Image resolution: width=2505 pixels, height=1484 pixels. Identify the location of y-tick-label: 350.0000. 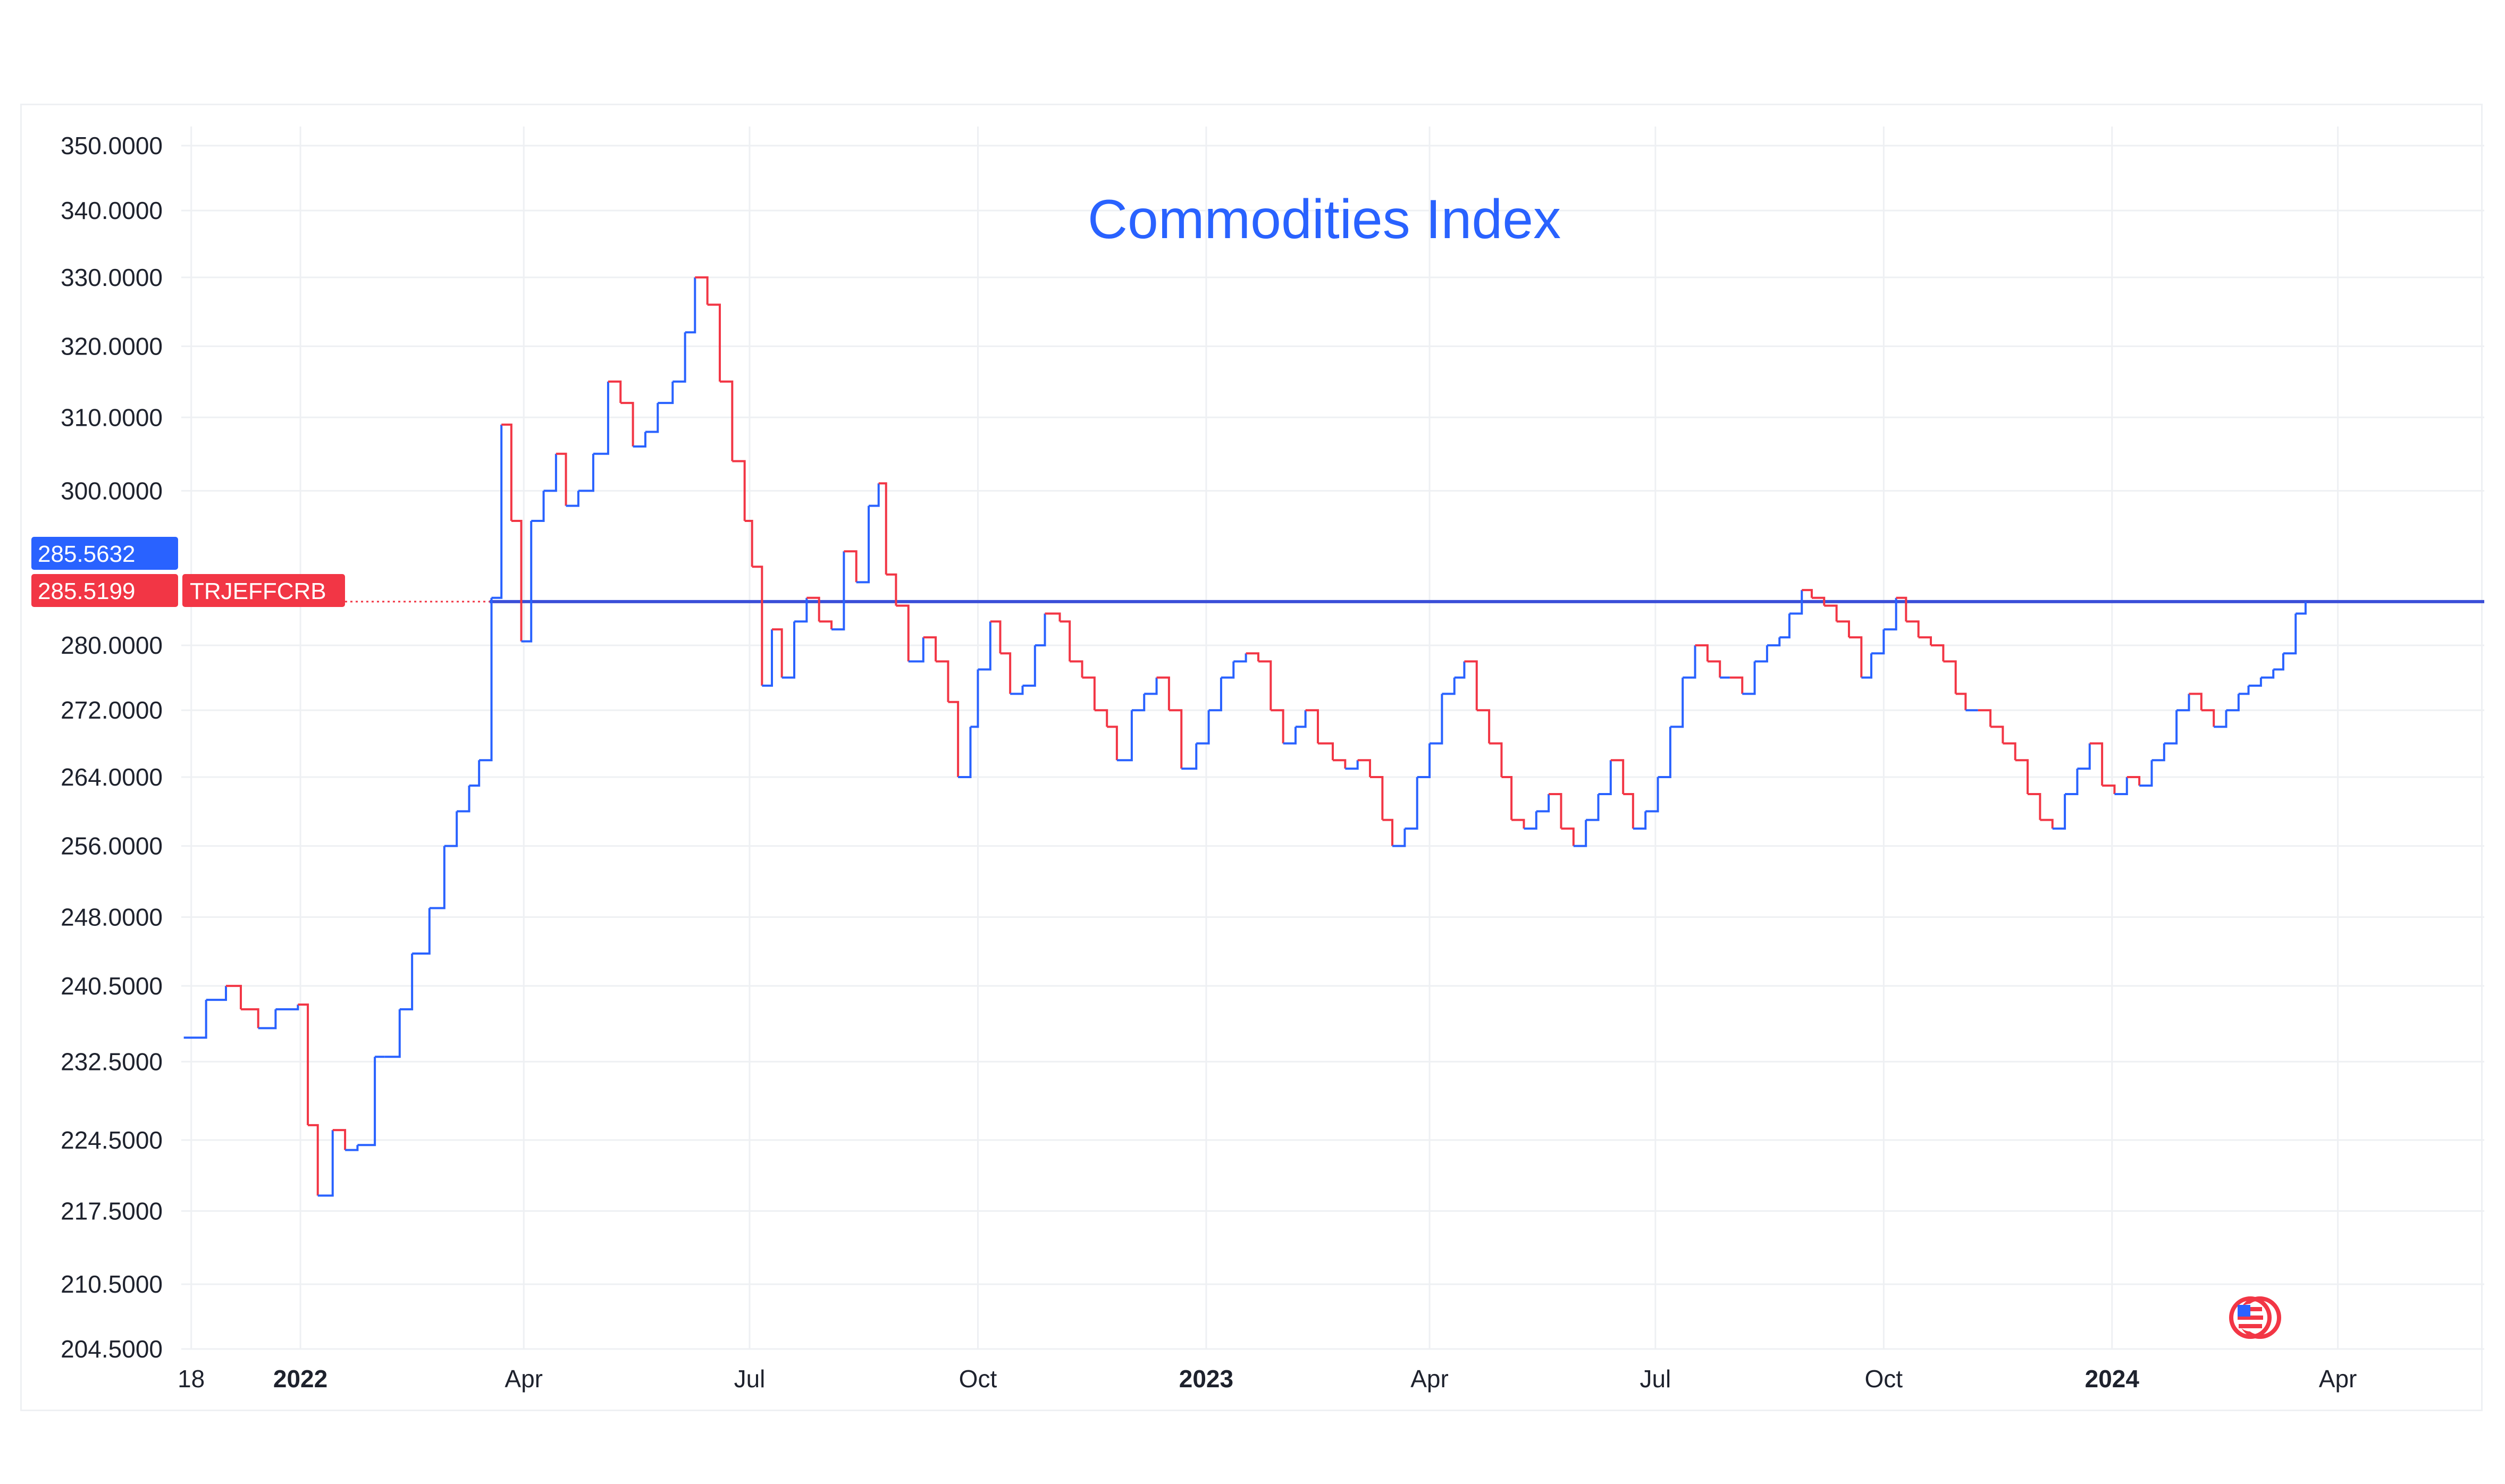
(112, 145).